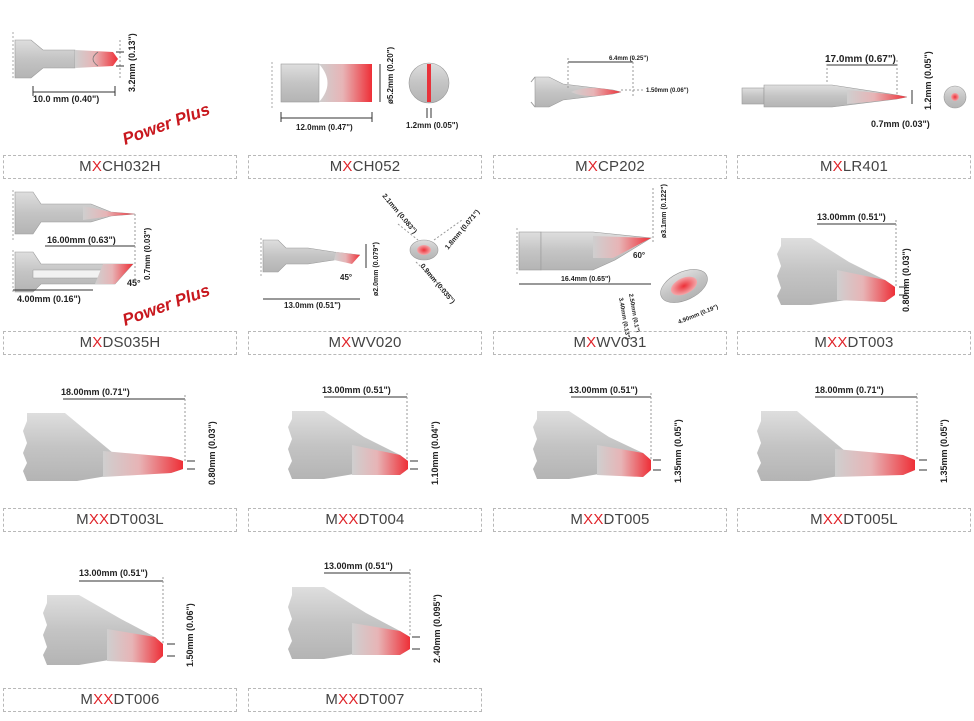 The height and width of the screenshot is (721, 974). I want to click on dim-diameter: ø3.1mm (0.122"), so click(664, 211).